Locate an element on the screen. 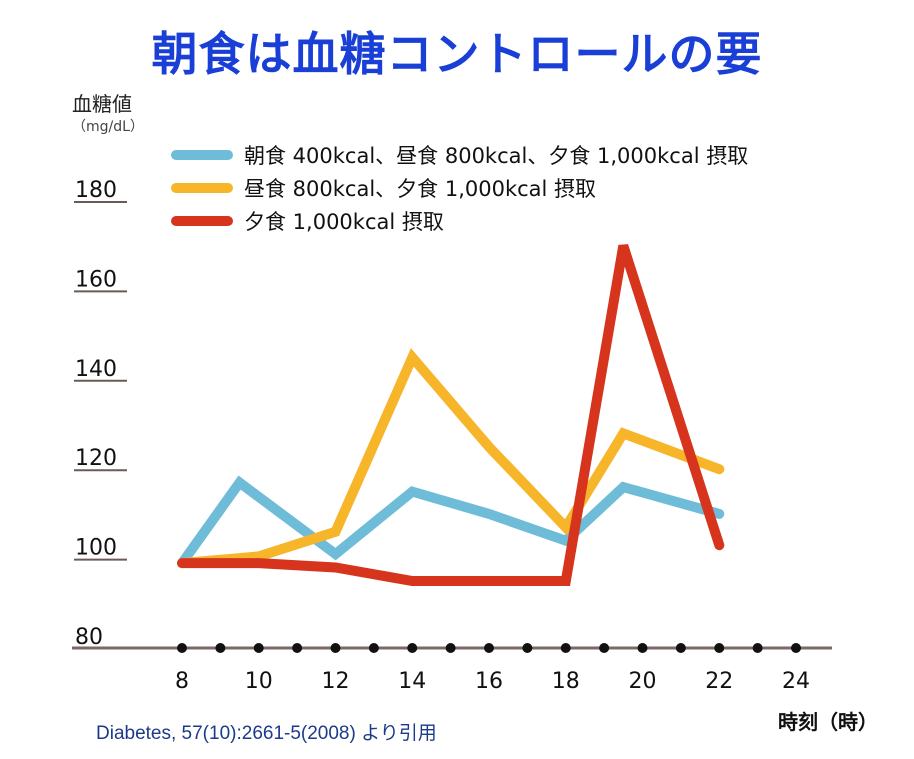 Image resolution: width=914 pixels, height=759 pixels. y-tick-label: 180 is located at coordinates (96, 190).